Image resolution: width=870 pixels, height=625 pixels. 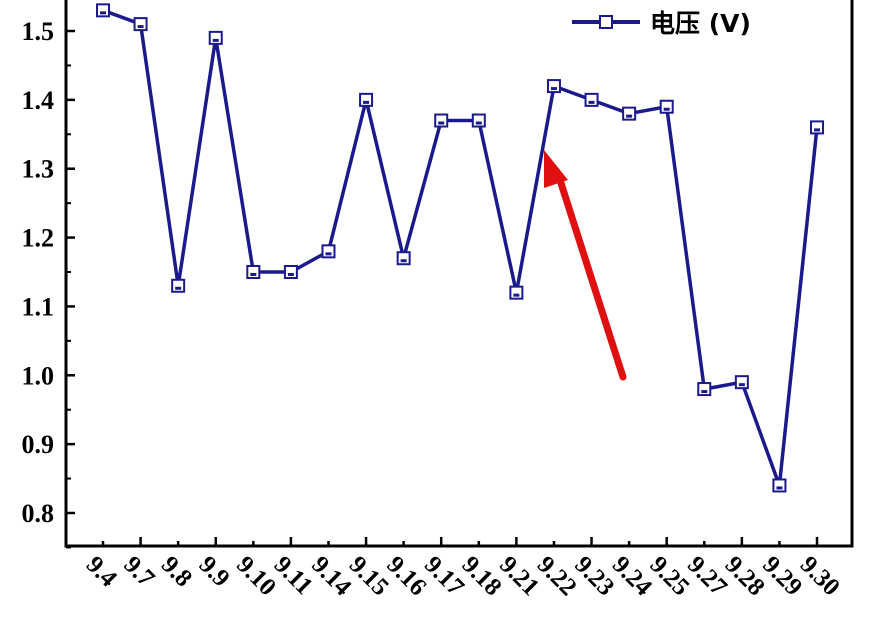 I want to click on x-tick-label: 9.27, so click(x=707, y=576).